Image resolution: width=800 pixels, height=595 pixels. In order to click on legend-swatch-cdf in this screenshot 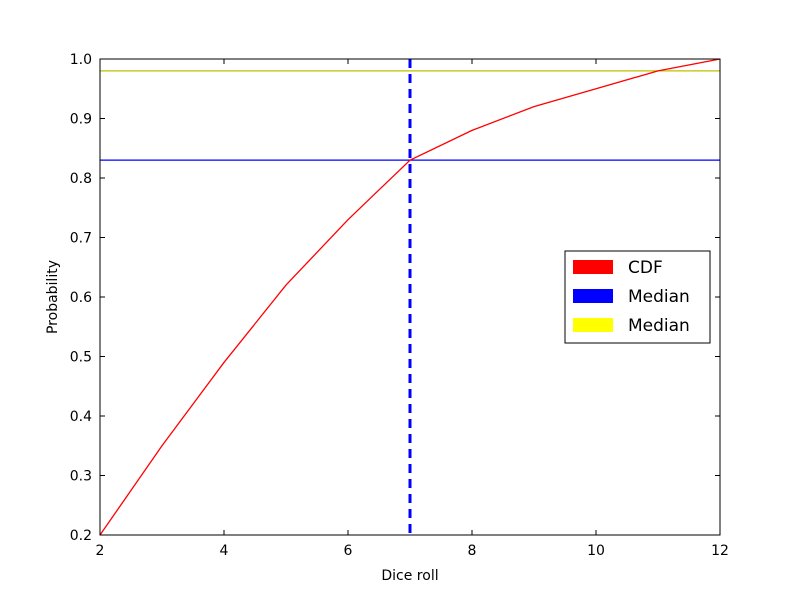, I will do `click(593, 267)`.